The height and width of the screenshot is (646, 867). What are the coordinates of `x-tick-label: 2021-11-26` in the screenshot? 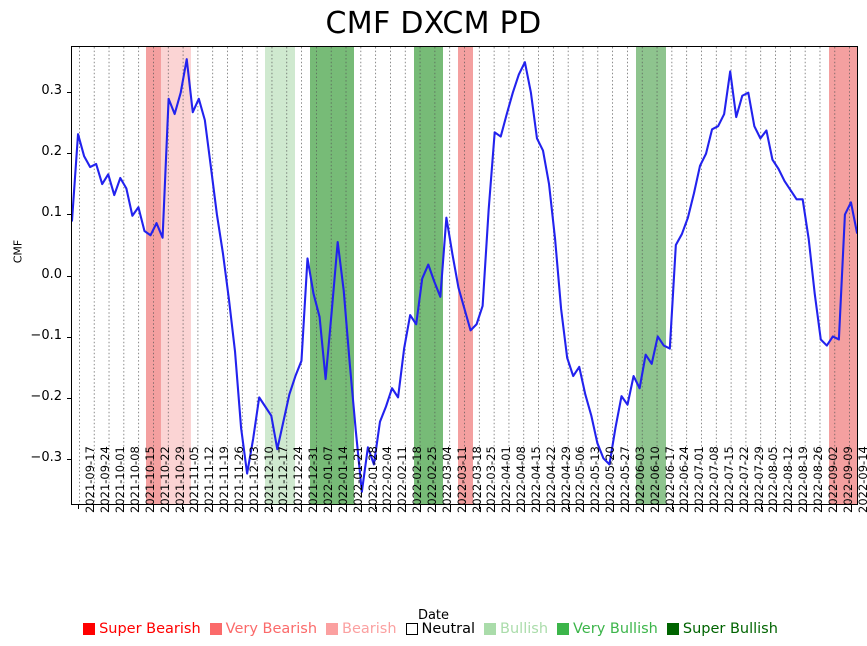 It's located at (238, 479).